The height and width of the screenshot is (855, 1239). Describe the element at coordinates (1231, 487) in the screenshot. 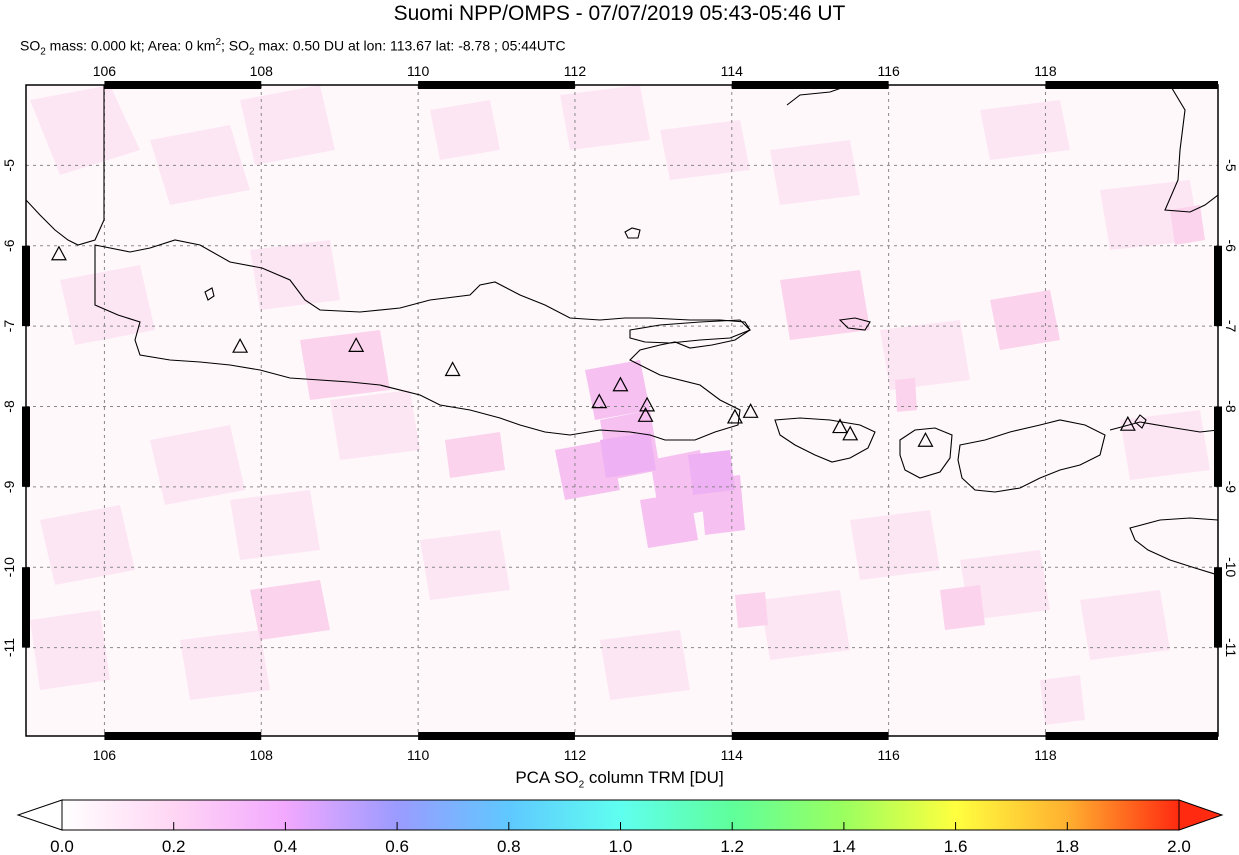

I see `lat-tick-label-right: -9` at that location.